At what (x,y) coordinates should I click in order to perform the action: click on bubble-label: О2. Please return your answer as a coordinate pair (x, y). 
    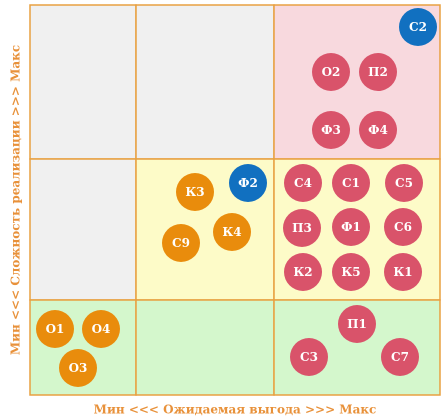
    Looking at the image, I should click on (331, 72).